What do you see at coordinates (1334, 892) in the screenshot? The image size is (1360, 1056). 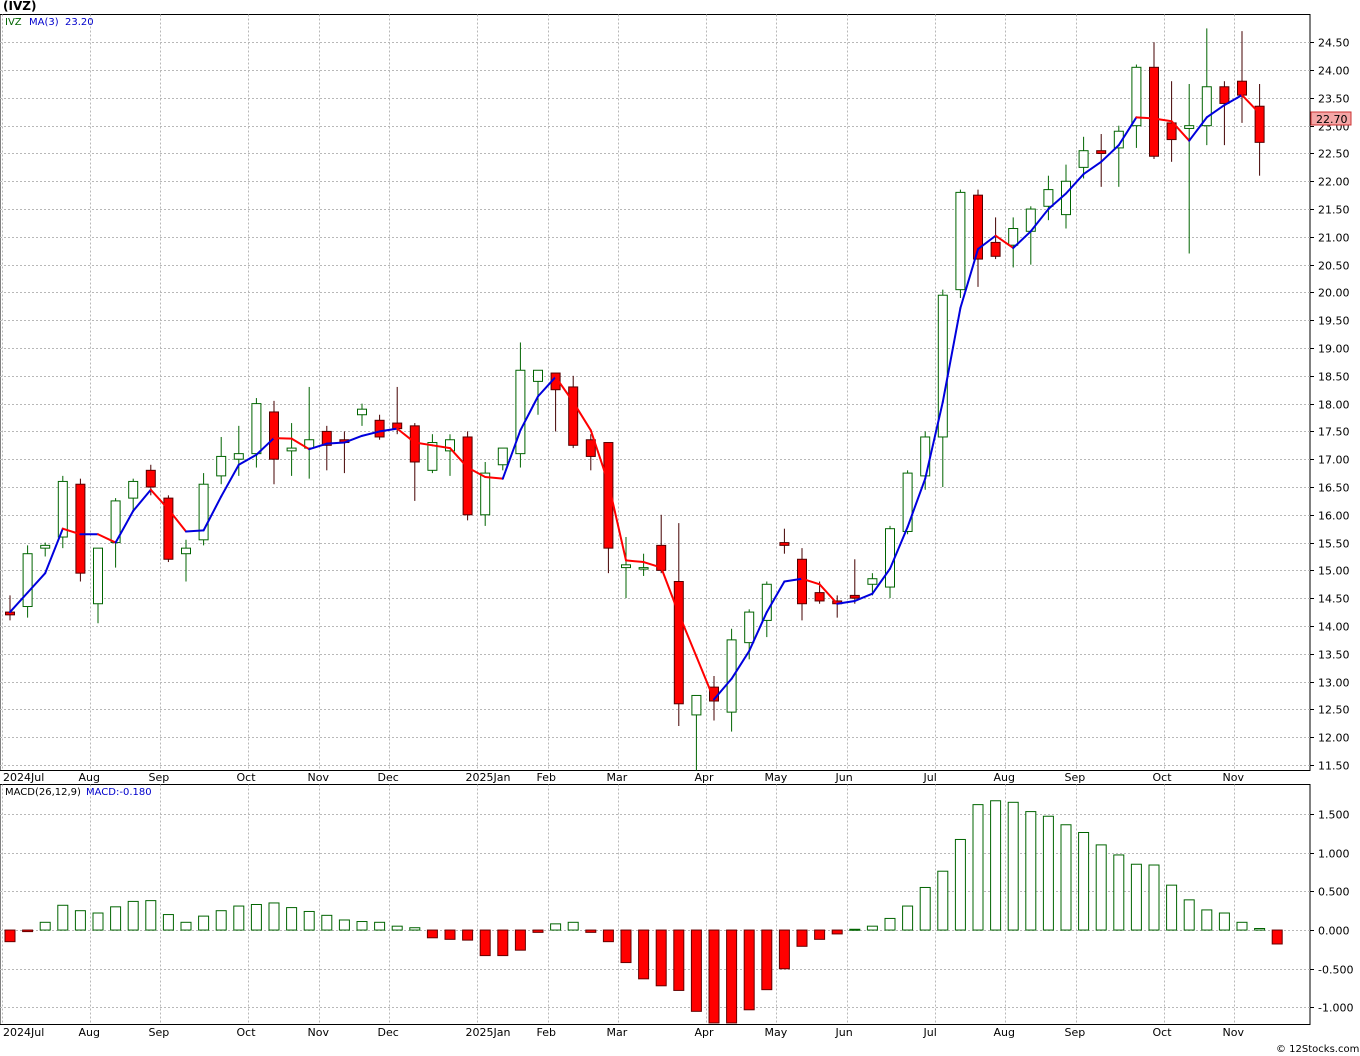 I see `macd-tick-label: 0.500` at bounding box center [1334, 892].